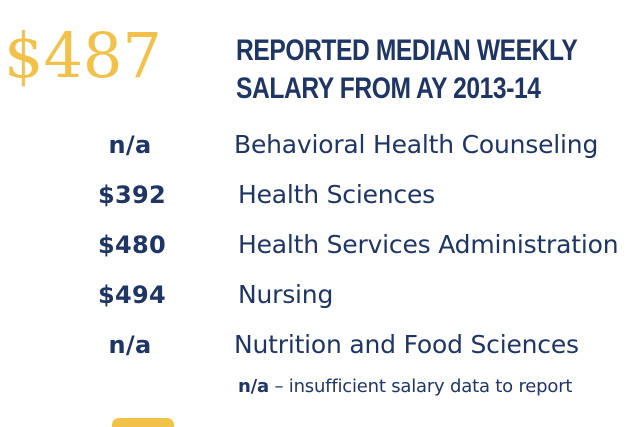  What do you see at coordinates (253, 386) in the screenshot?
I see `footnote-key: n/a` at bounding box center [253, 386].